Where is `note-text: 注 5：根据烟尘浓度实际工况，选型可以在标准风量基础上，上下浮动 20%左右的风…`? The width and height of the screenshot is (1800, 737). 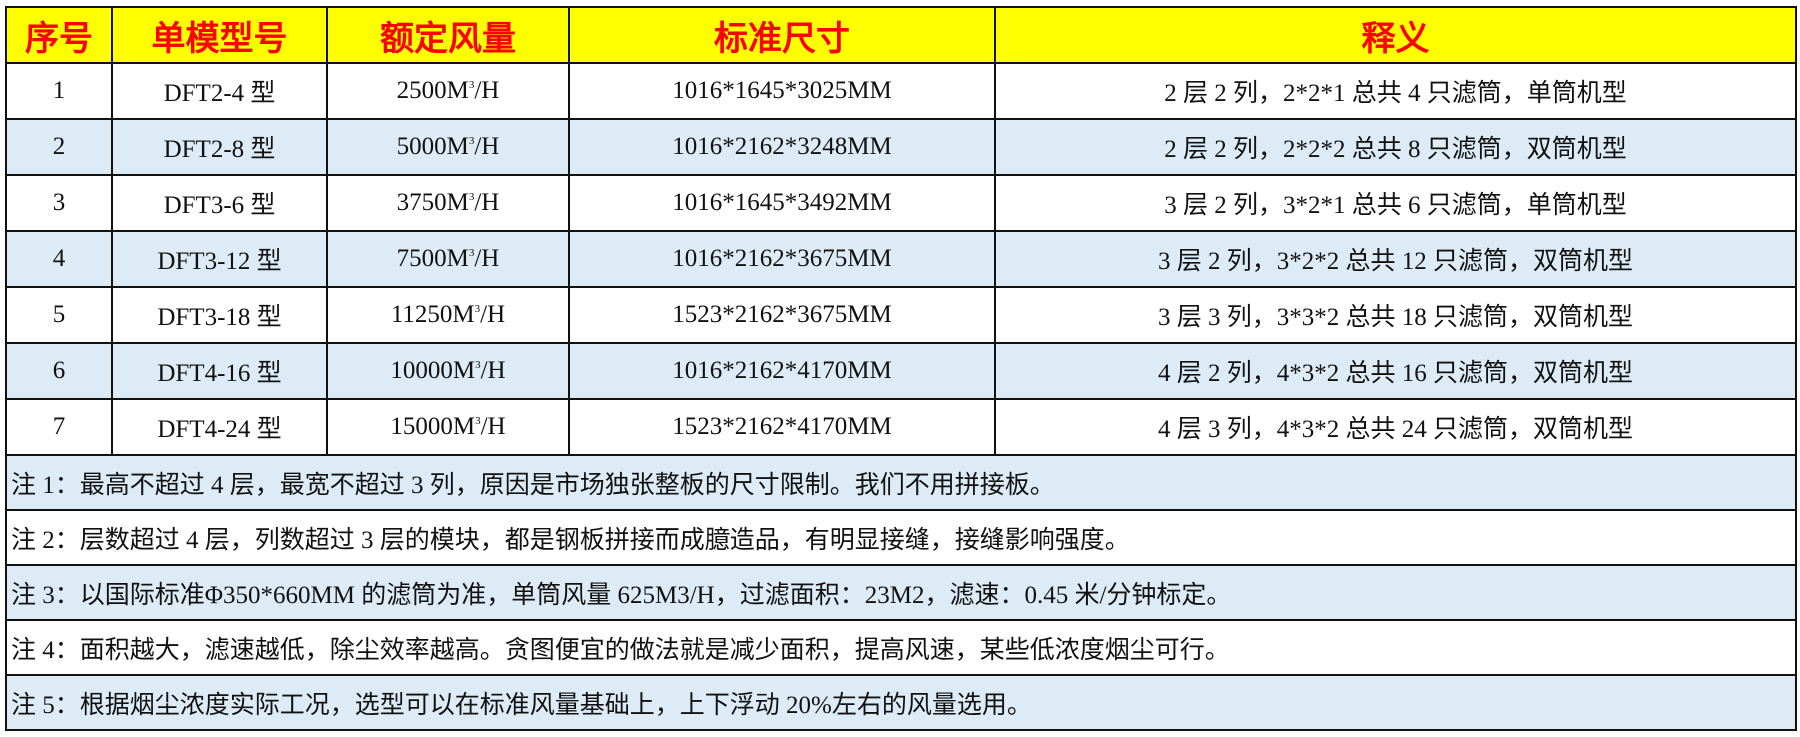
note-text: 注 5：根据烟尘浓度实际工况，选型可以在标准风量基础上，上下浮动 20%左右的风… is located at coordinates (901, 702).